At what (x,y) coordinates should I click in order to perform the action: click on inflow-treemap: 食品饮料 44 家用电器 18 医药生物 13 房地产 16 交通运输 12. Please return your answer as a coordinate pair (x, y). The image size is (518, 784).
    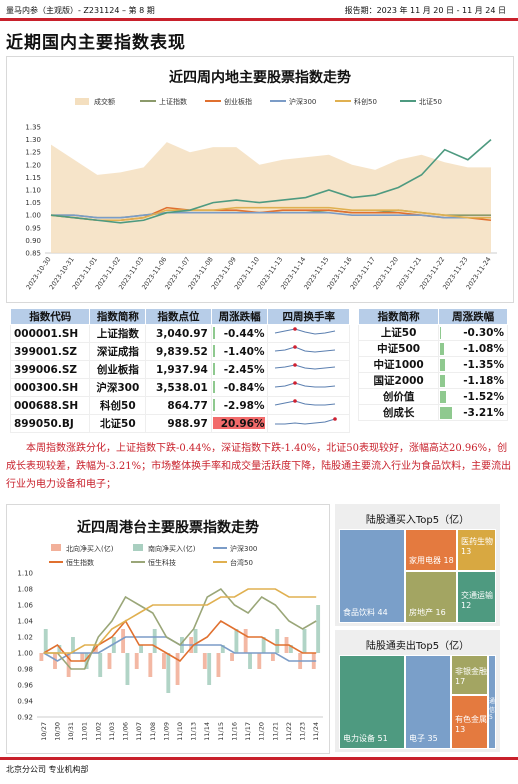
    Looking at the image, I should click on (417, 576).